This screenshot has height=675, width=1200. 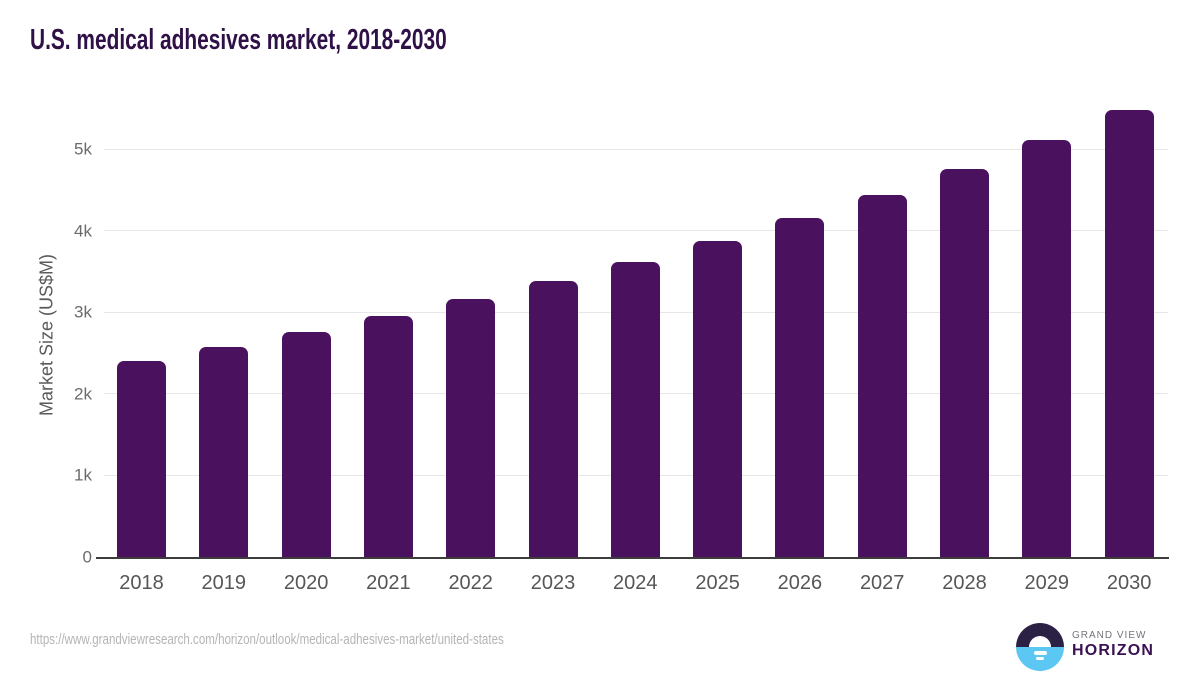 What do you see at coordinates (224, 583) in the screenshot?
I see `x-tick-label: 2019` at bounding box center [224, 583].